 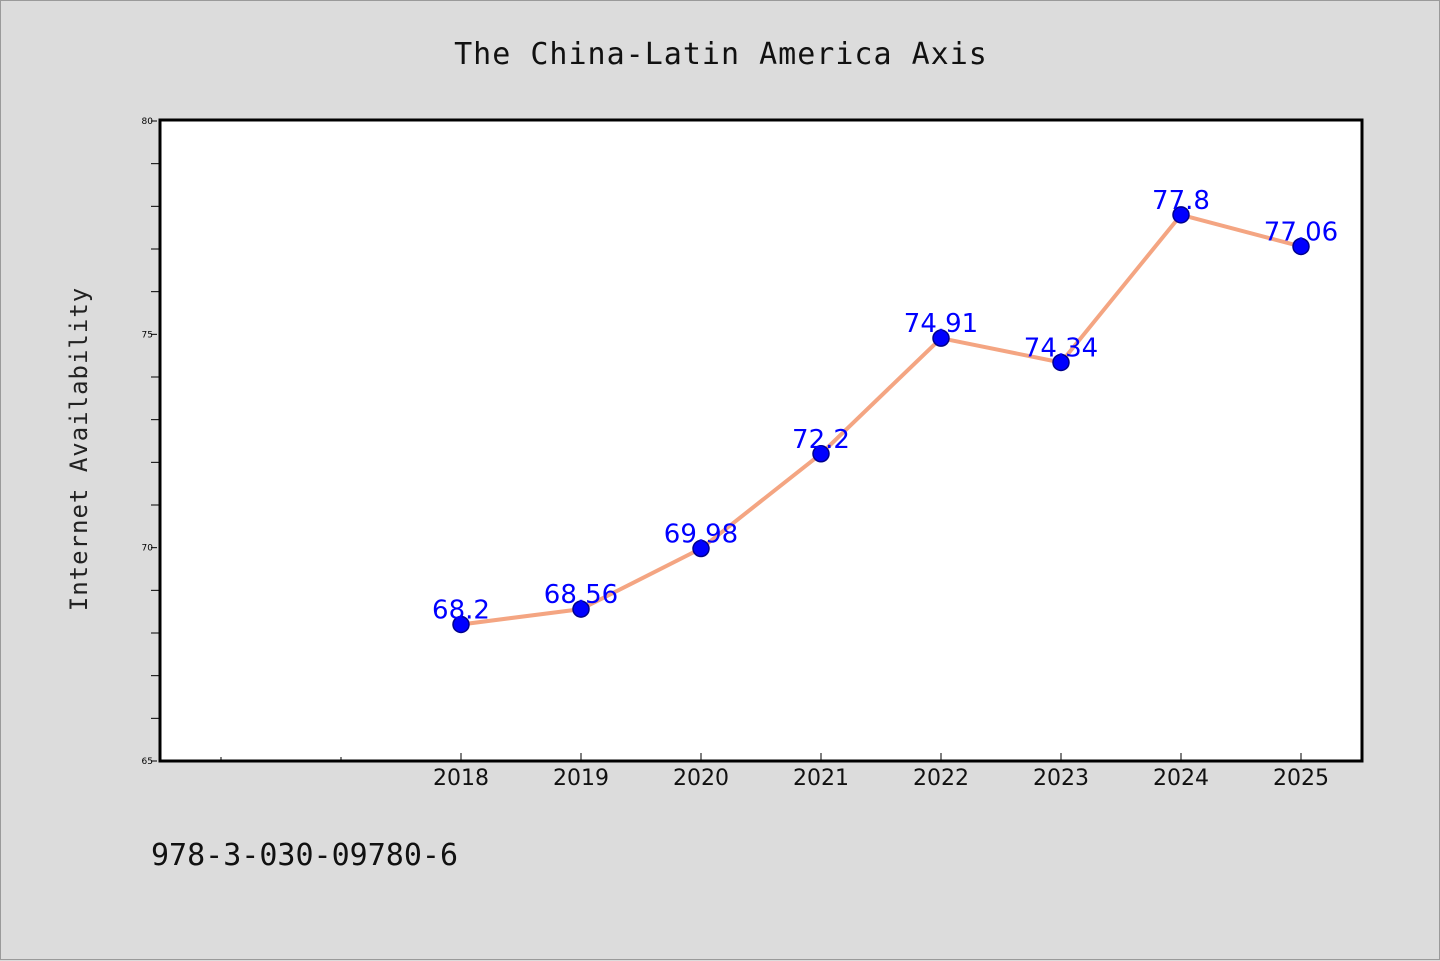 I want to click on data-label: 69.98, so click(x=701, y=535).